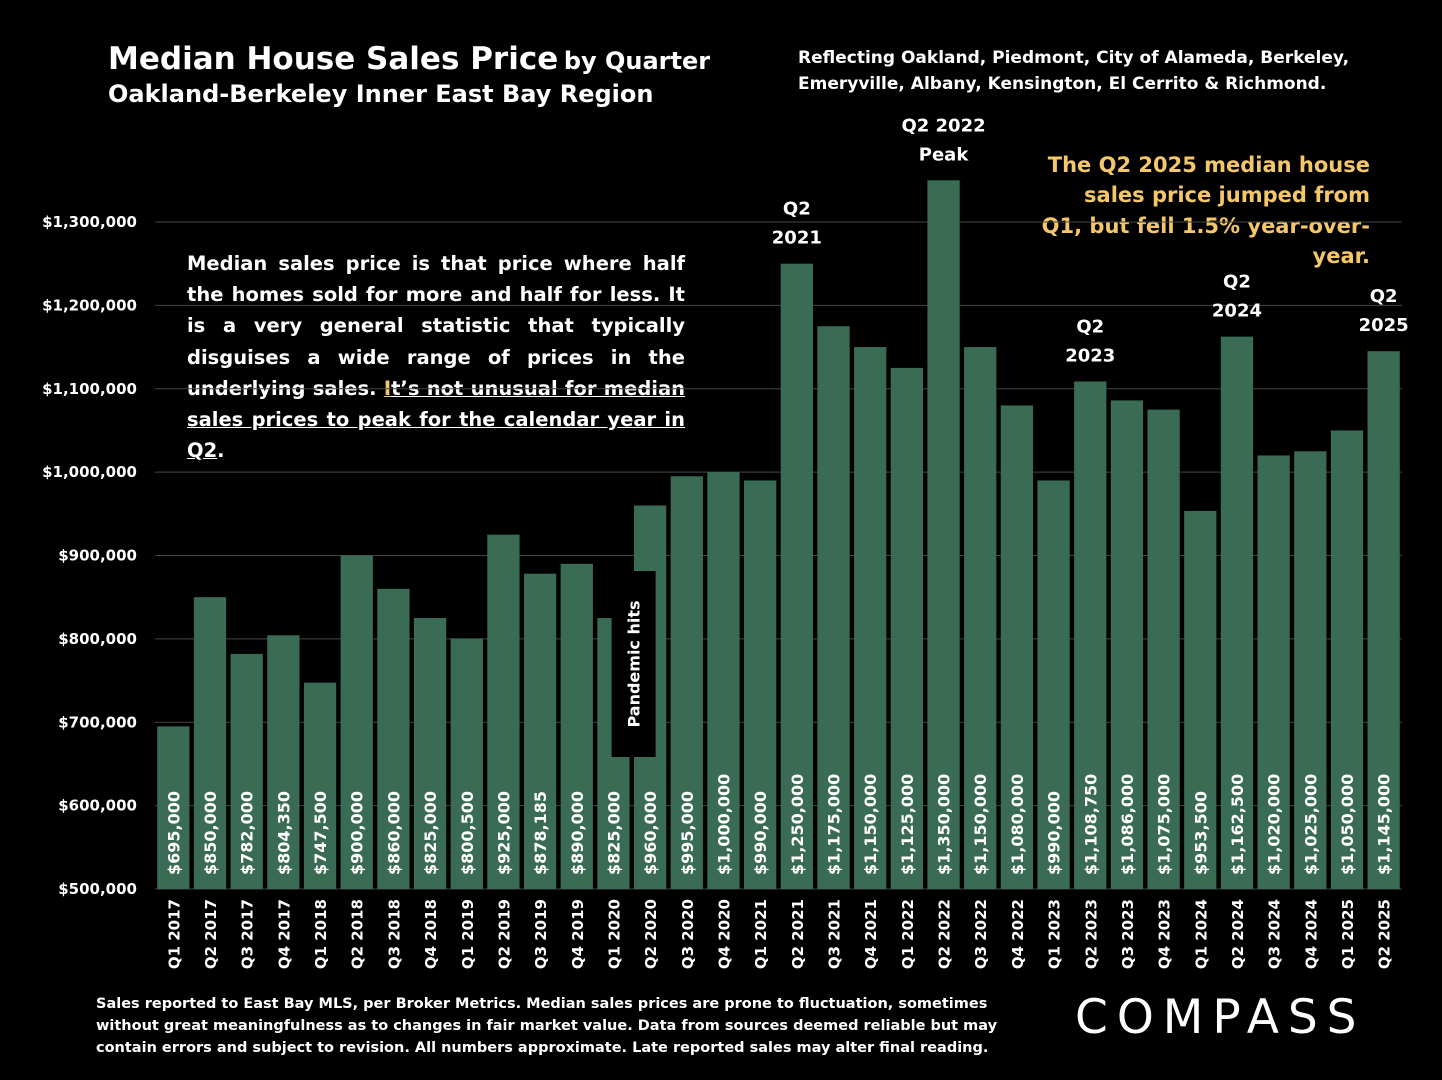  I want to click on x-tick-label: Q1 2024, so click(1201, 934).